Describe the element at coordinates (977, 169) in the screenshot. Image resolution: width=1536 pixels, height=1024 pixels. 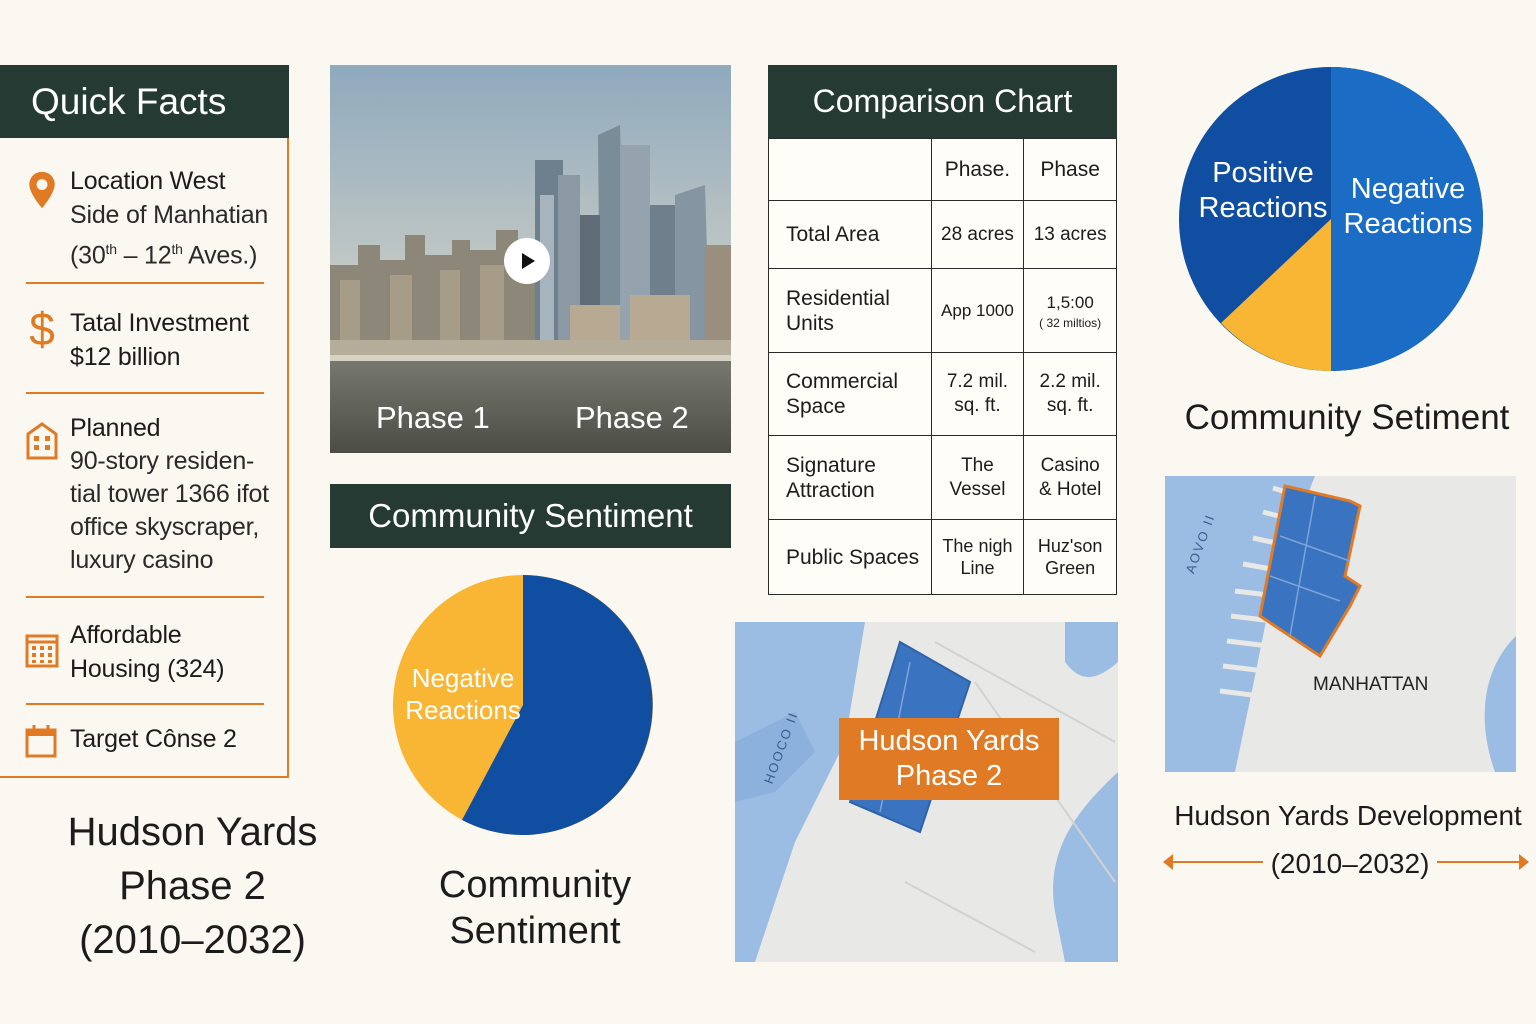
I see `column-header-phase1: Phase.` at that location.